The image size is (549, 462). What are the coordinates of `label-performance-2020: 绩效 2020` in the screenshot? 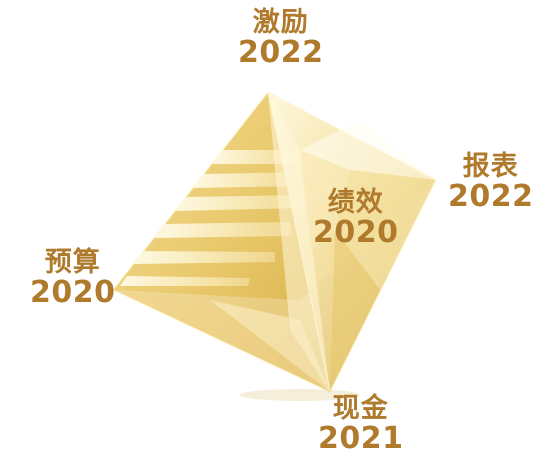 It's located at (356, 219).